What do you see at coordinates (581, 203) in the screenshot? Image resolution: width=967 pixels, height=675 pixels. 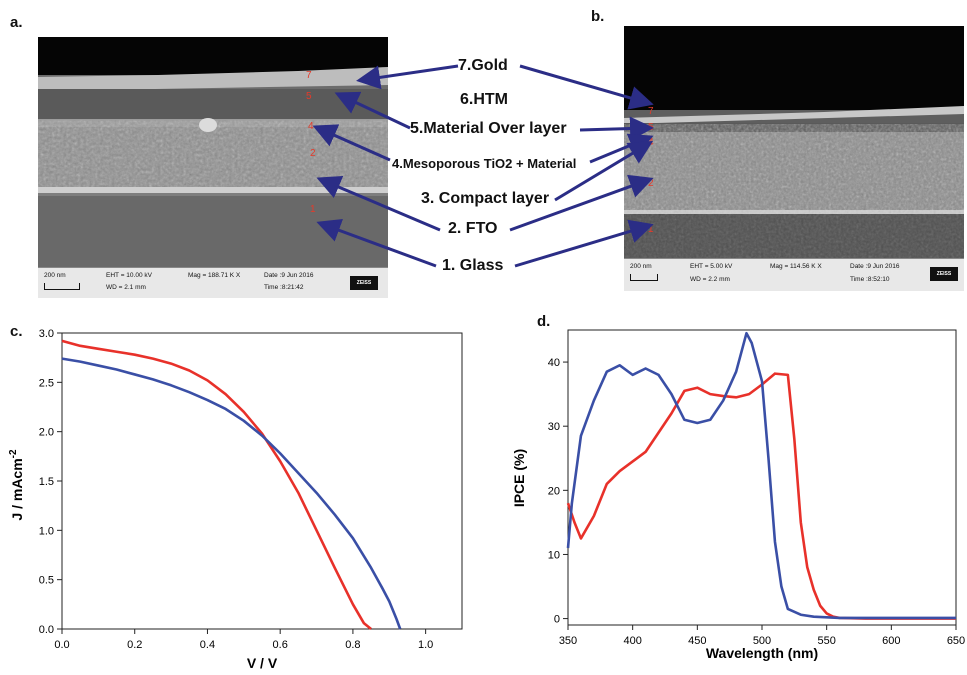 I see `arrow-fto-b` at bounding box center [581, 203].